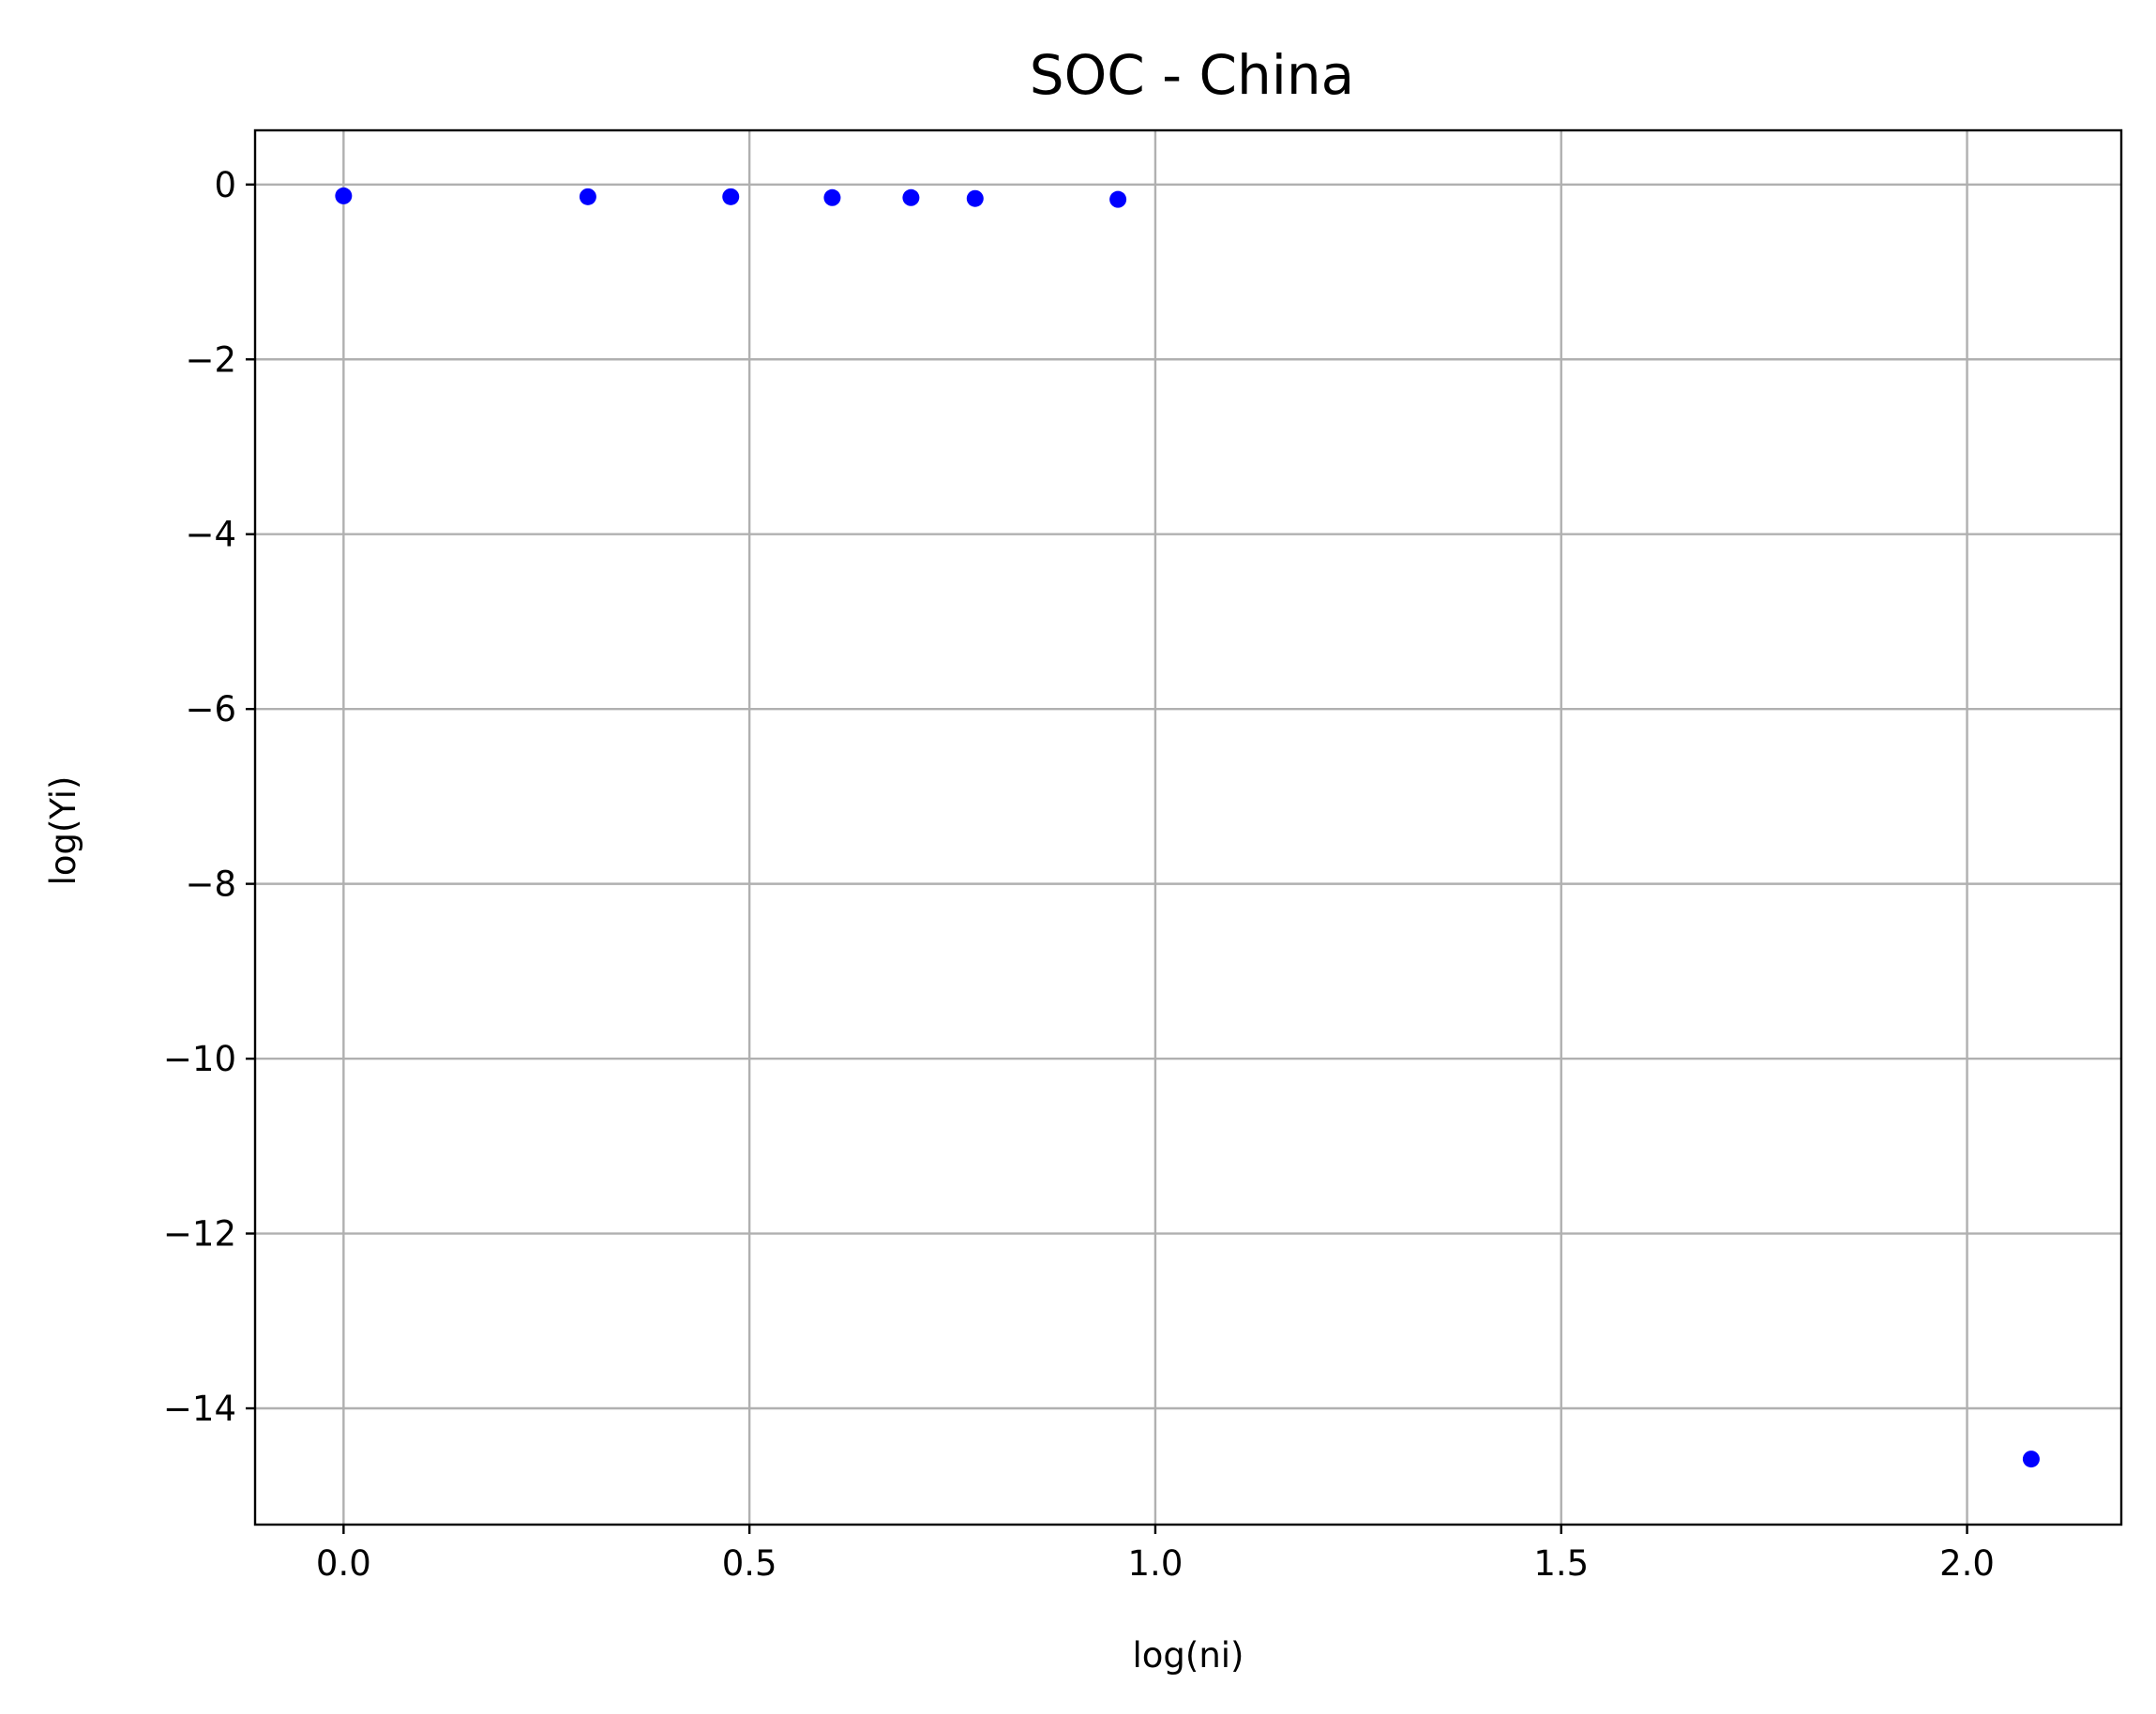 Image resolution: width=2156 pixels, height=1714 pixels. I want to click on y-tick-label: −6, so click(210, 709).